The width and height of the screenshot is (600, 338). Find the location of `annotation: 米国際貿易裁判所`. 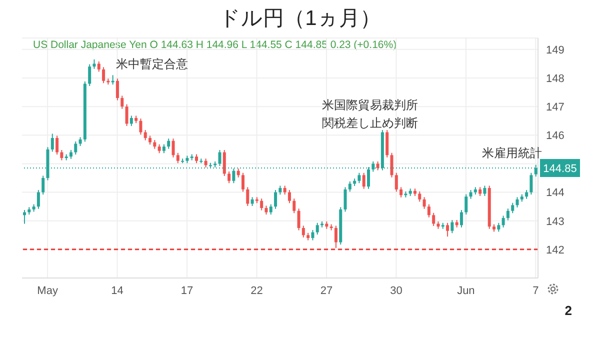

annotation: 米国際貿易裁判所 is located at coordinates (370, 105).